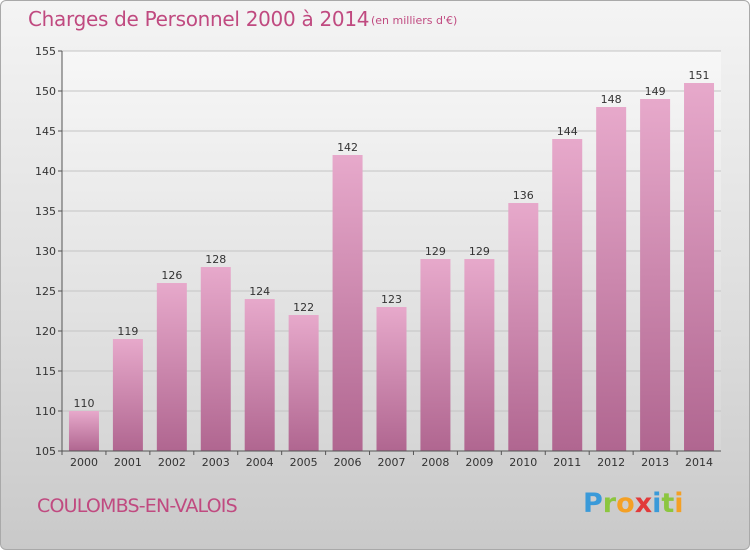 Image resolution: width=750 pixels, height=550 pixels. What do you see at coordinates (611, 99) in the screenshot?
I see `data-label: 148` at bounding box center [611, 99].